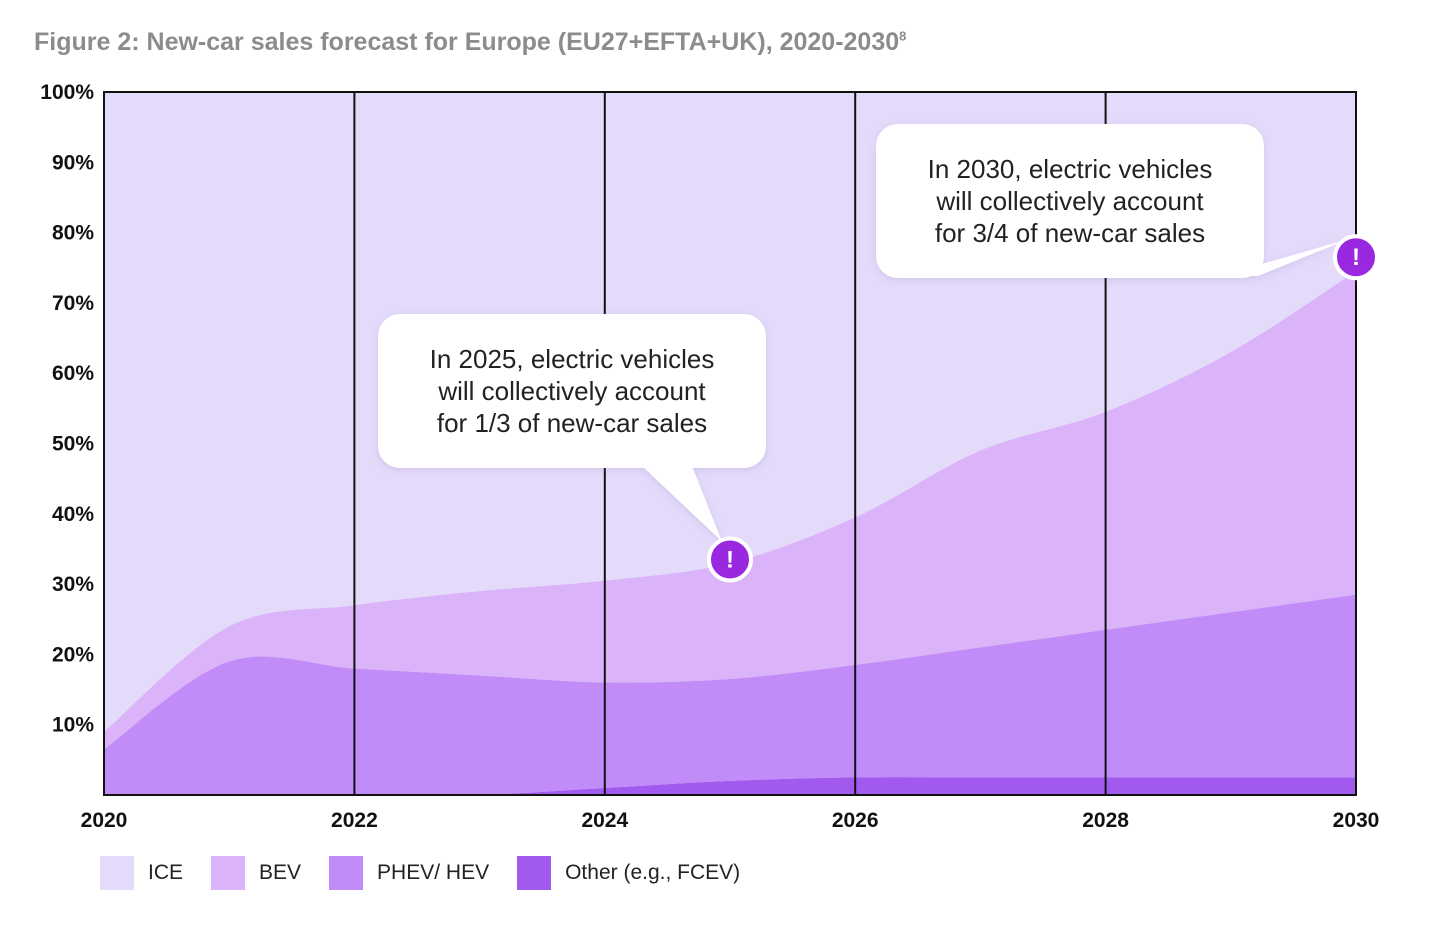 Image resolution: width=1440 pixels, height=943 pixels. I want to click on y-tick-label: 10%, so click(73, 725).